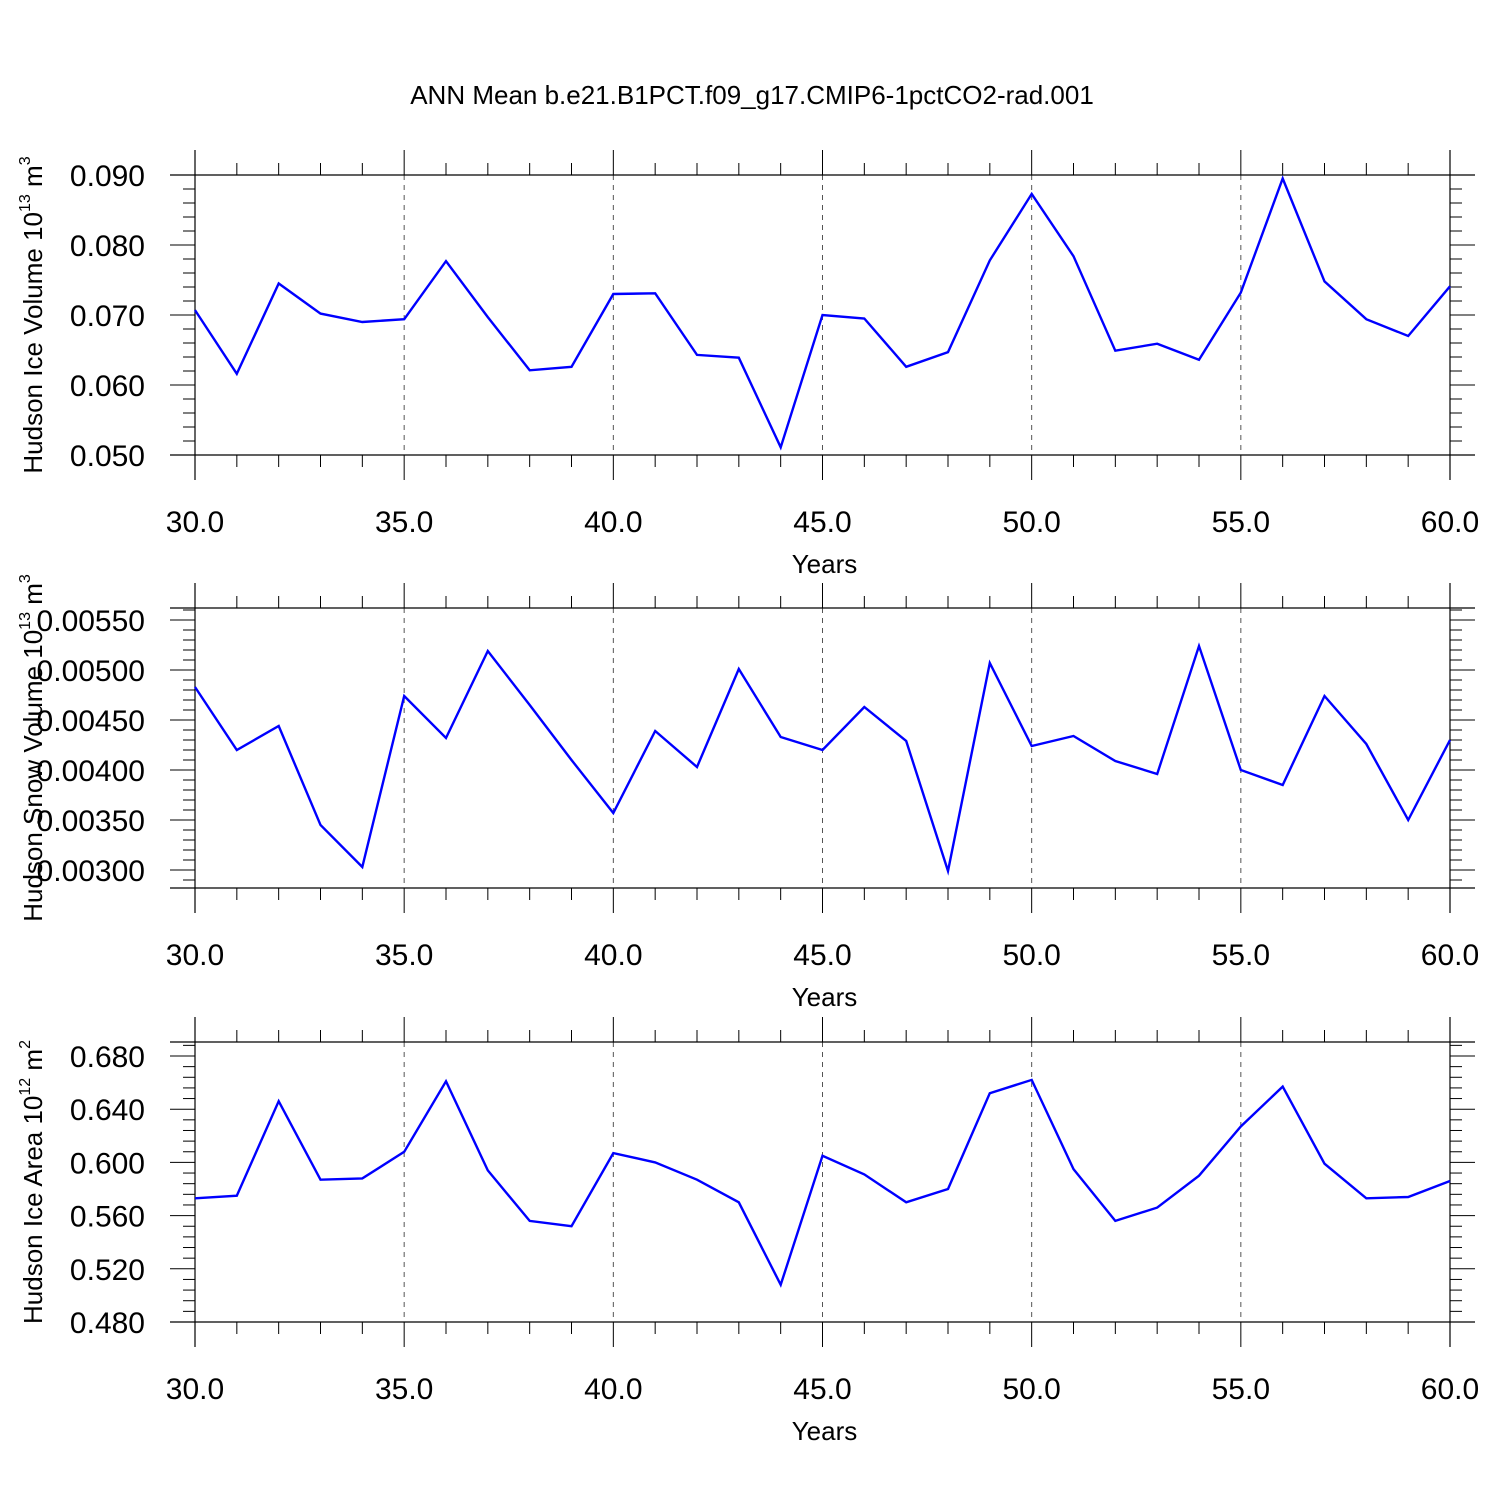 The width and height of the screenshot is (1500, 1500). I want to click on y-tick-label: 0.060, so click(107, 386).